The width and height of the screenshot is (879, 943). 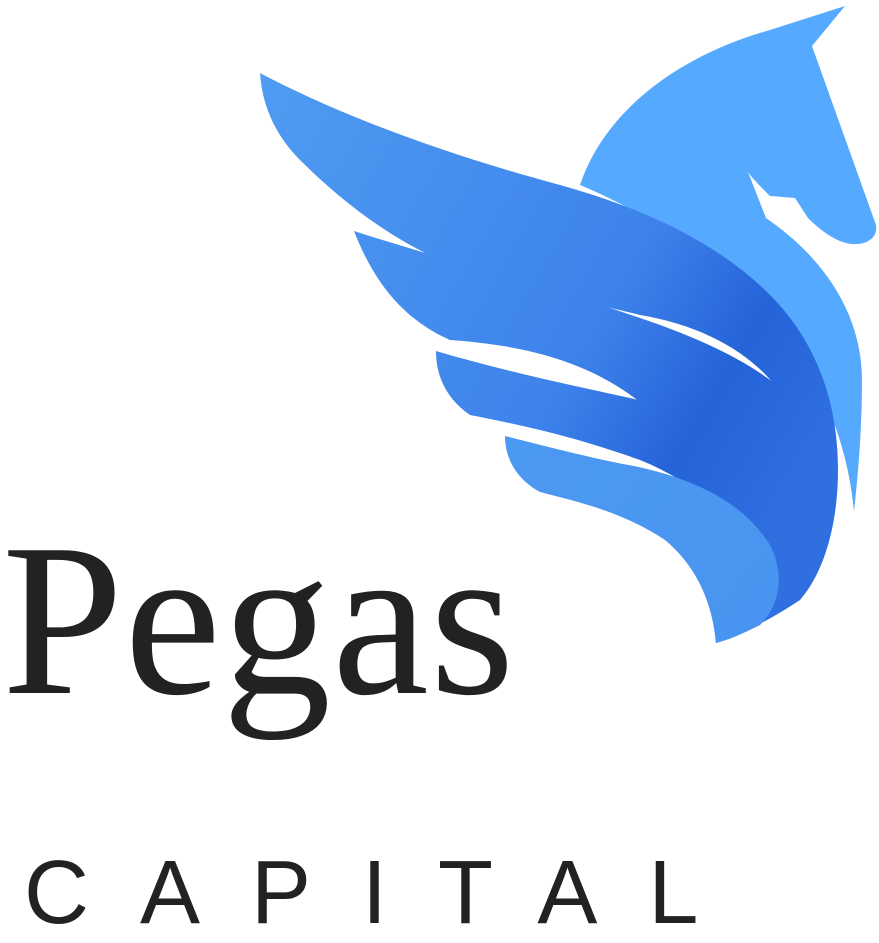 What do you see at coordinates (386, 893) in the screenshot?
I see `brand-tagline: CAPITAL` at bounding box center [386, 893].